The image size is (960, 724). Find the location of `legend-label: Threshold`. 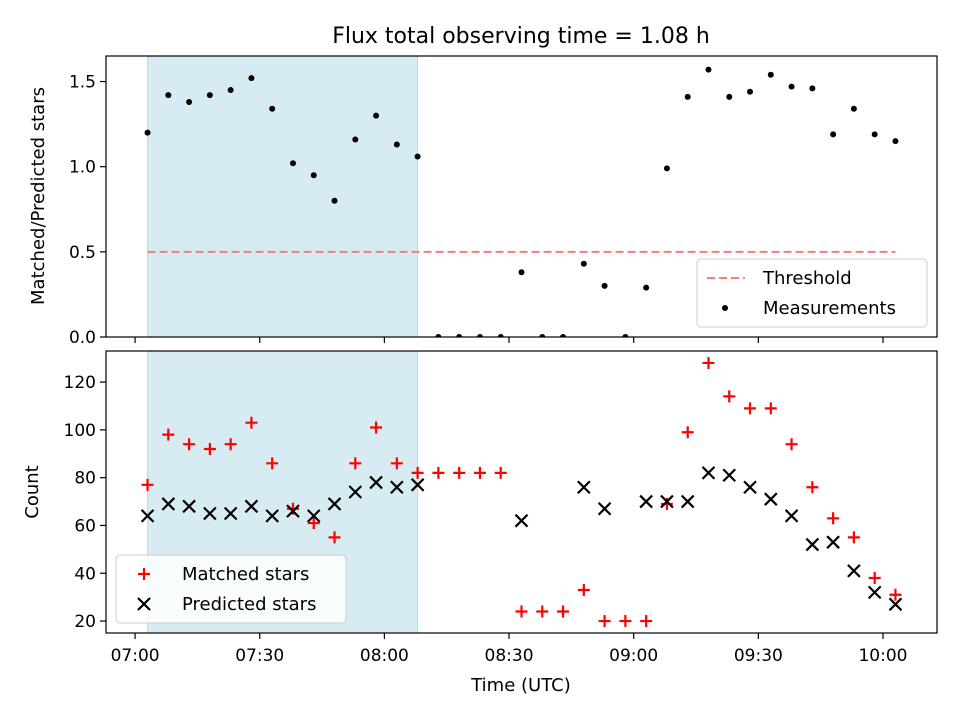

legend-label: Threshold is located at coordinates (807, 278).